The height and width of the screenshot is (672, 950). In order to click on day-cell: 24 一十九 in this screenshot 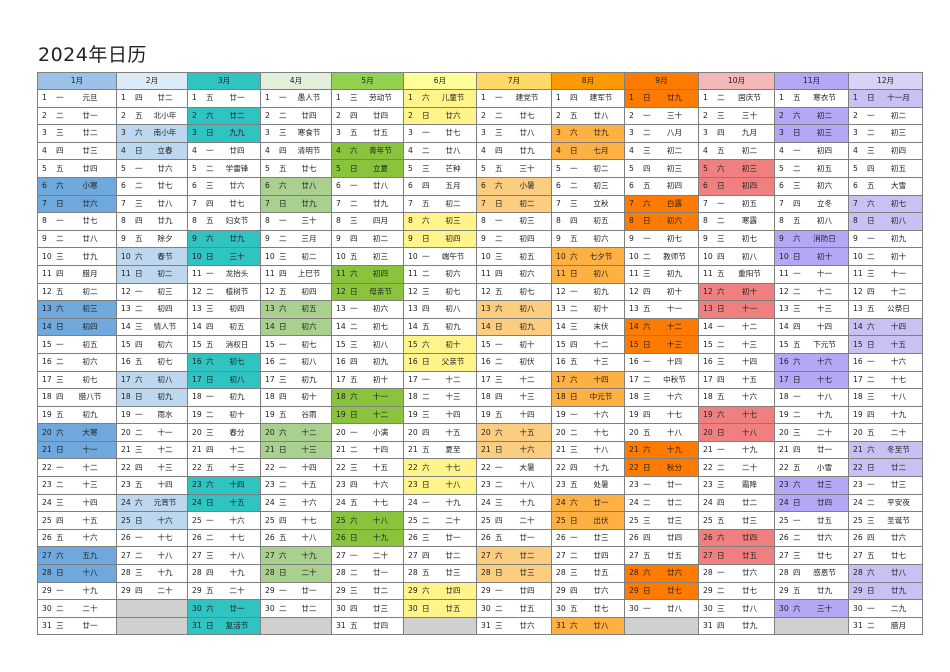, I will do `click(440, 503)`.